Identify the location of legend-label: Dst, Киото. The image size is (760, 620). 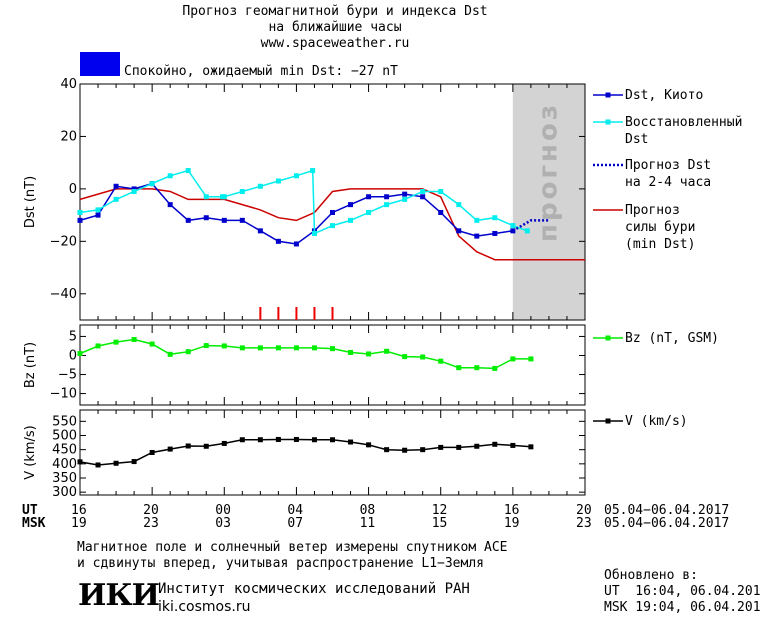
(664, 95).